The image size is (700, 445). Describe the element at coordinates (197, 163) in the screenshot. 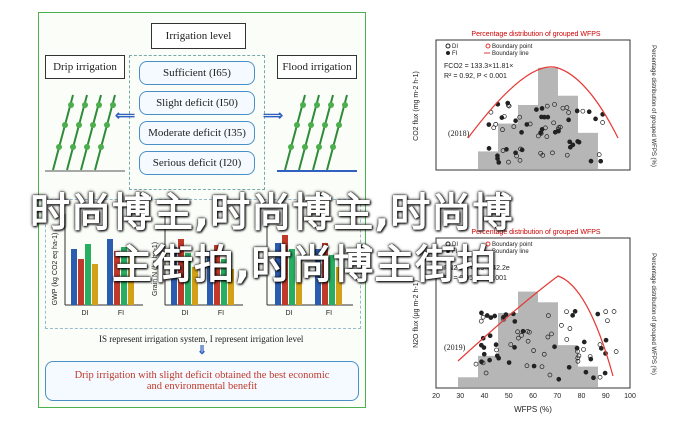

I see `level-serious-deficit: Serious deficit (I20)` at that location.